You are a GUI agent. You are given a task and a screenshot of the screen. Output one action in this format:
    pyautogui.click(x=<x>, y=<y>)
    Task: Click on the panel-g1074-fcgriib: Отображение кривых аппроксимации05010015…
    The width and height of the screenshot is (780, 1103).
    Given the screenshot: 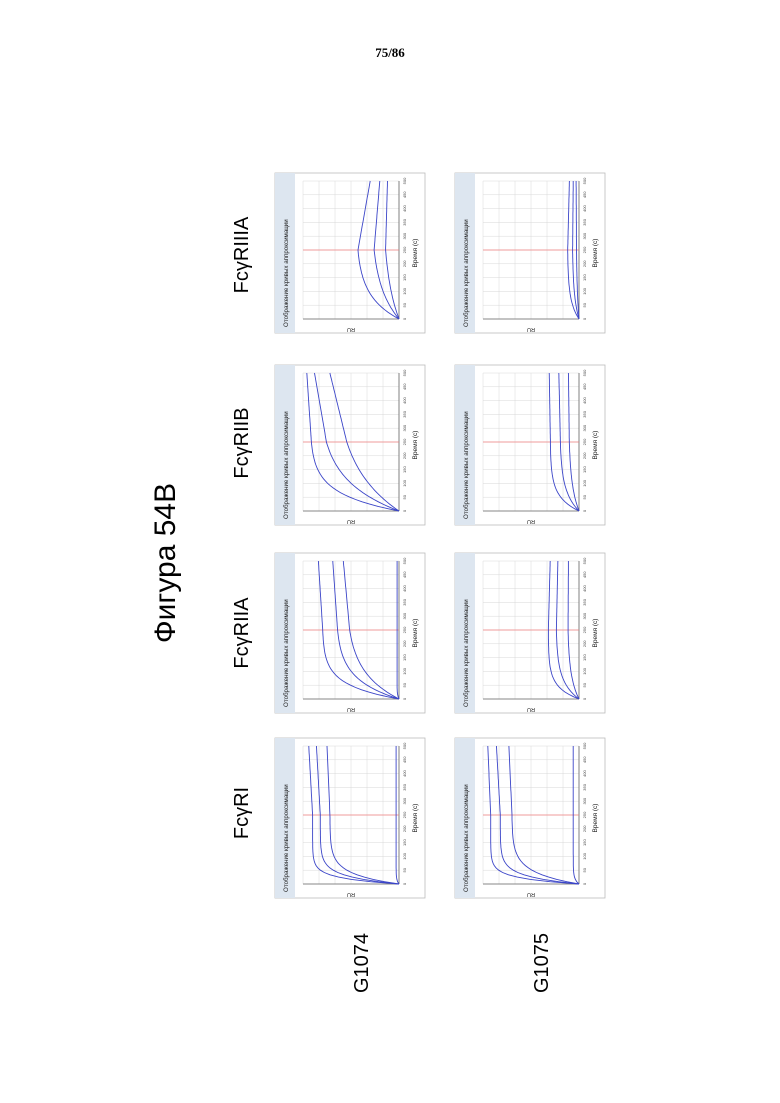 What is the action you would take?
    pyautogui.click(x=350, y=445)
    